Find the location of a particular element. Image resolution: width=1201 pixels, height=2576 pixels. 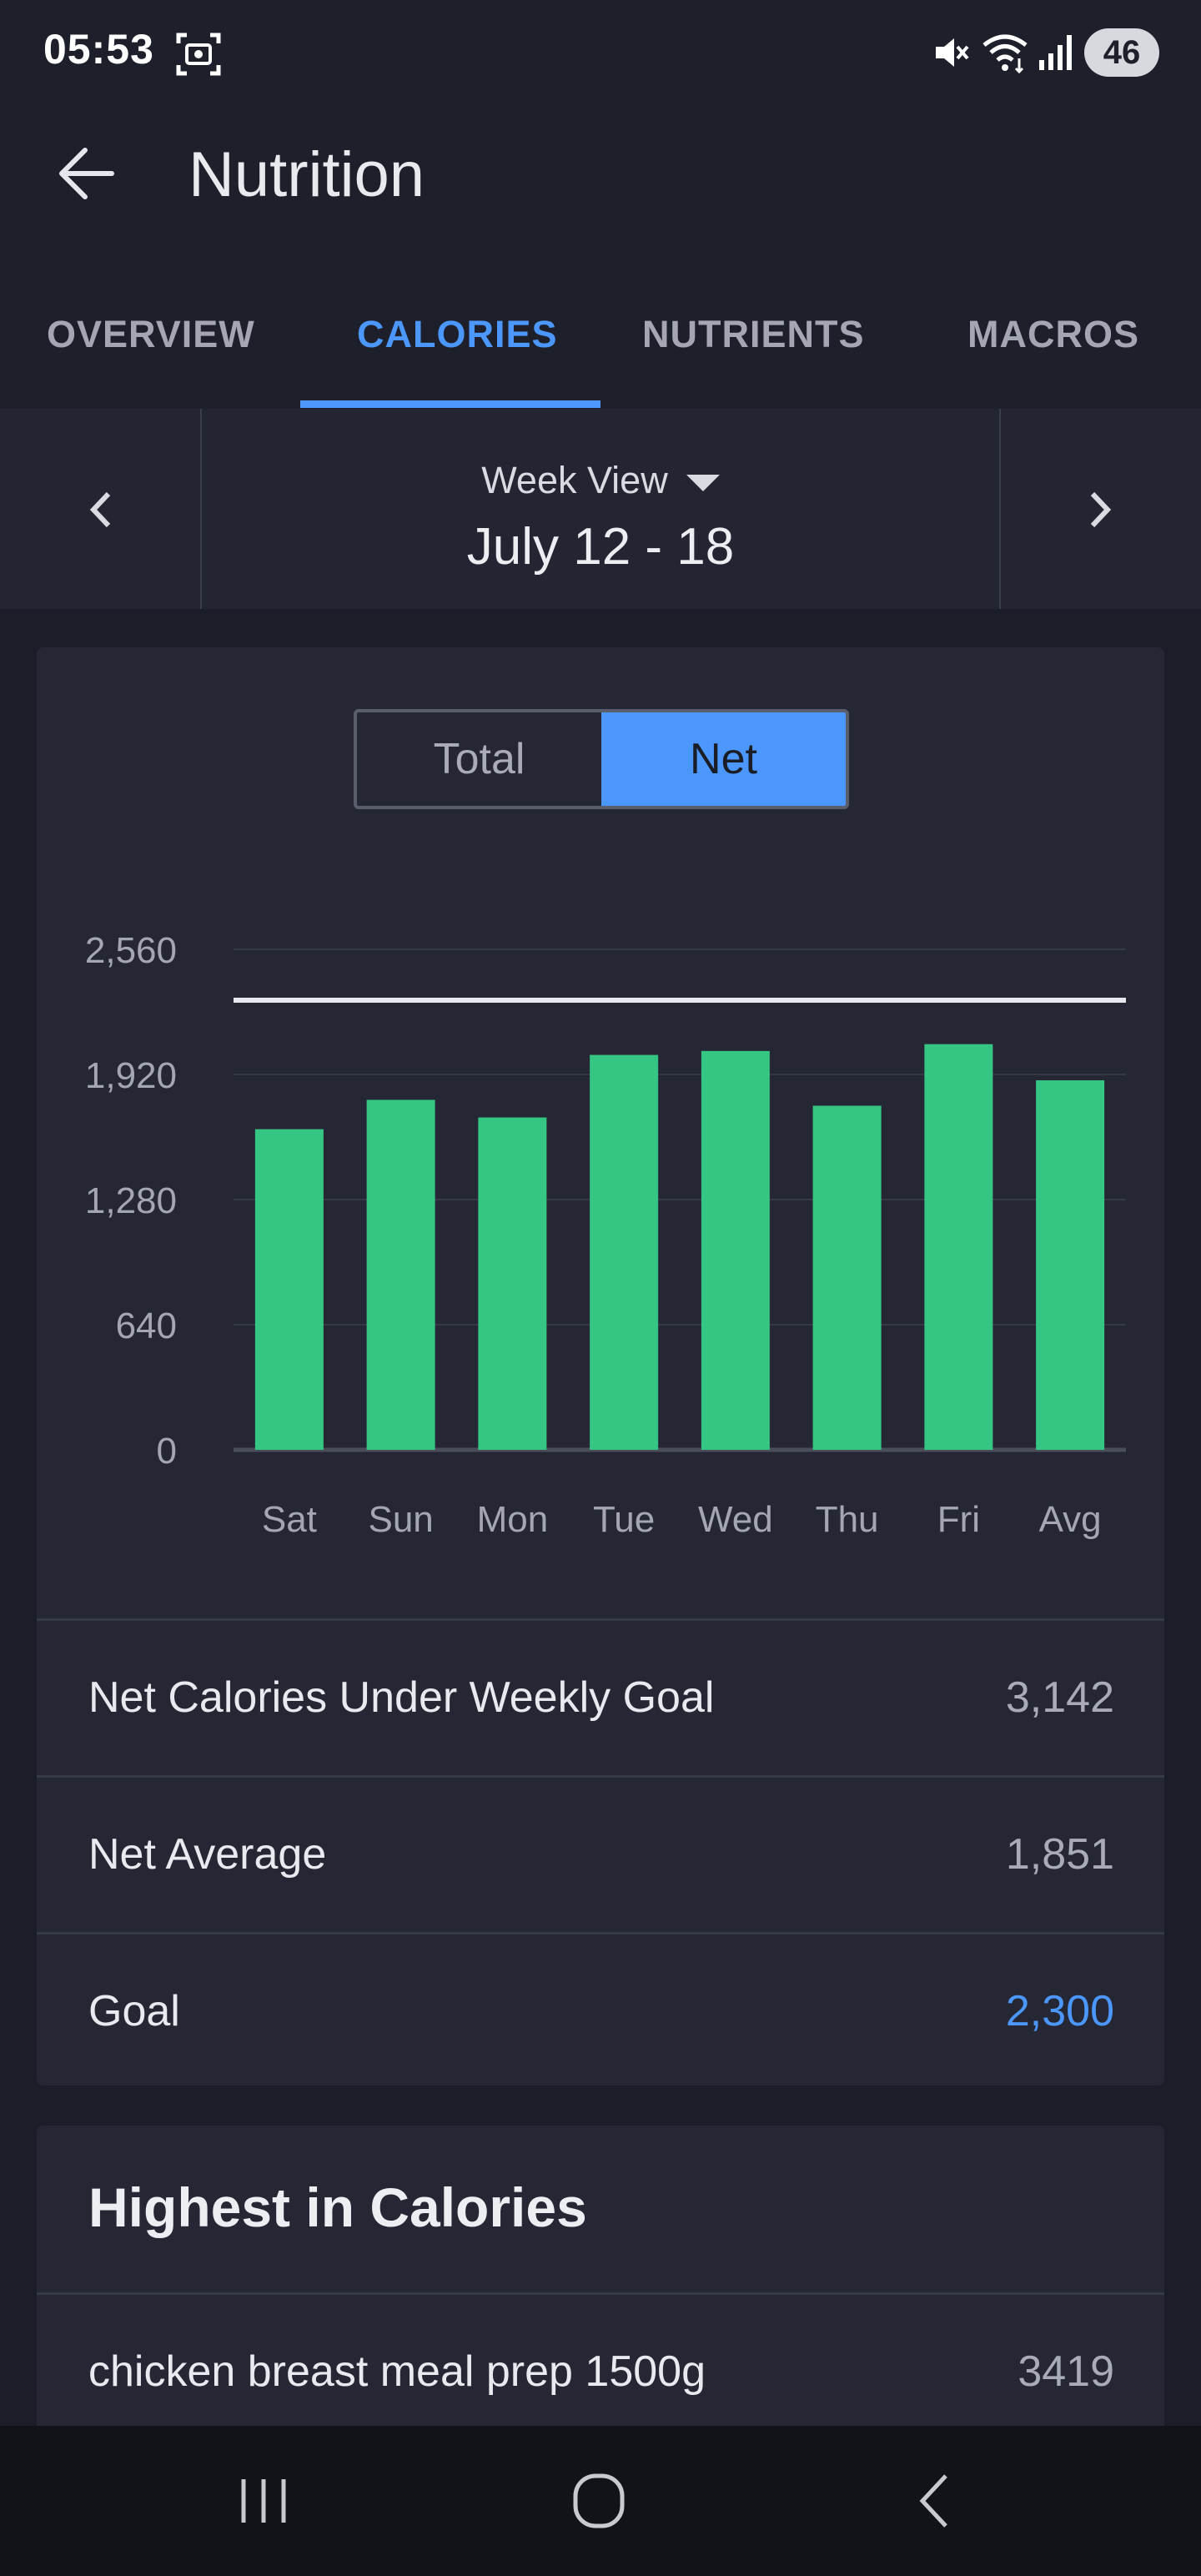

bar-avg is located at coordinates (1070, 1265).